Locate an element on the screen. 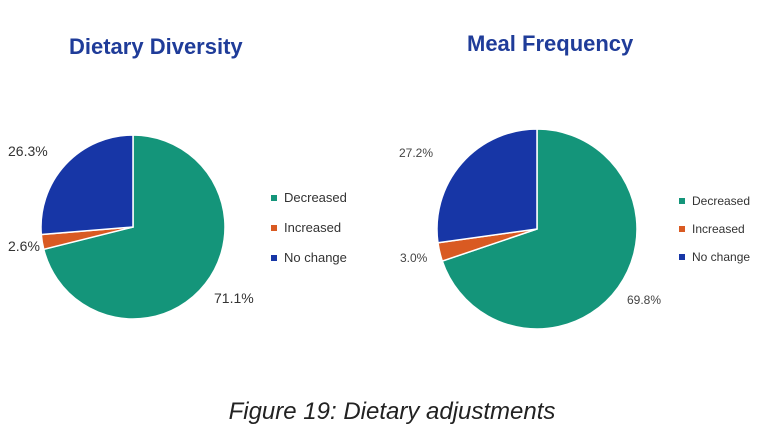 The width and height of the screenshot is (784, 441). chart-title-dietary-diversity: Dietary Diversity is located at coordinates (156, 46).